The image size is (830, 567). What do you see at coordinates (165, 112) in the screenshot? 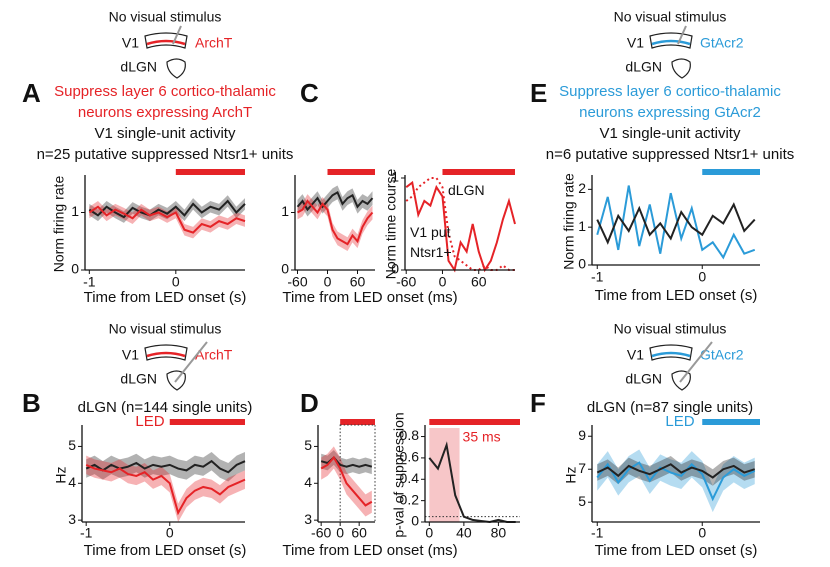
I see `panel-title: neurons expressing ArchT` at bounding box center [165, 112].